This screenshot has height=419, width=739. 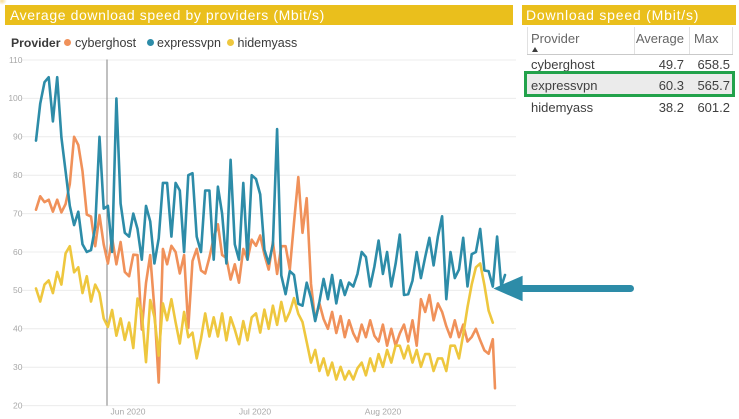 I want to click on svg-text: 70, so click(x=18, y=213).